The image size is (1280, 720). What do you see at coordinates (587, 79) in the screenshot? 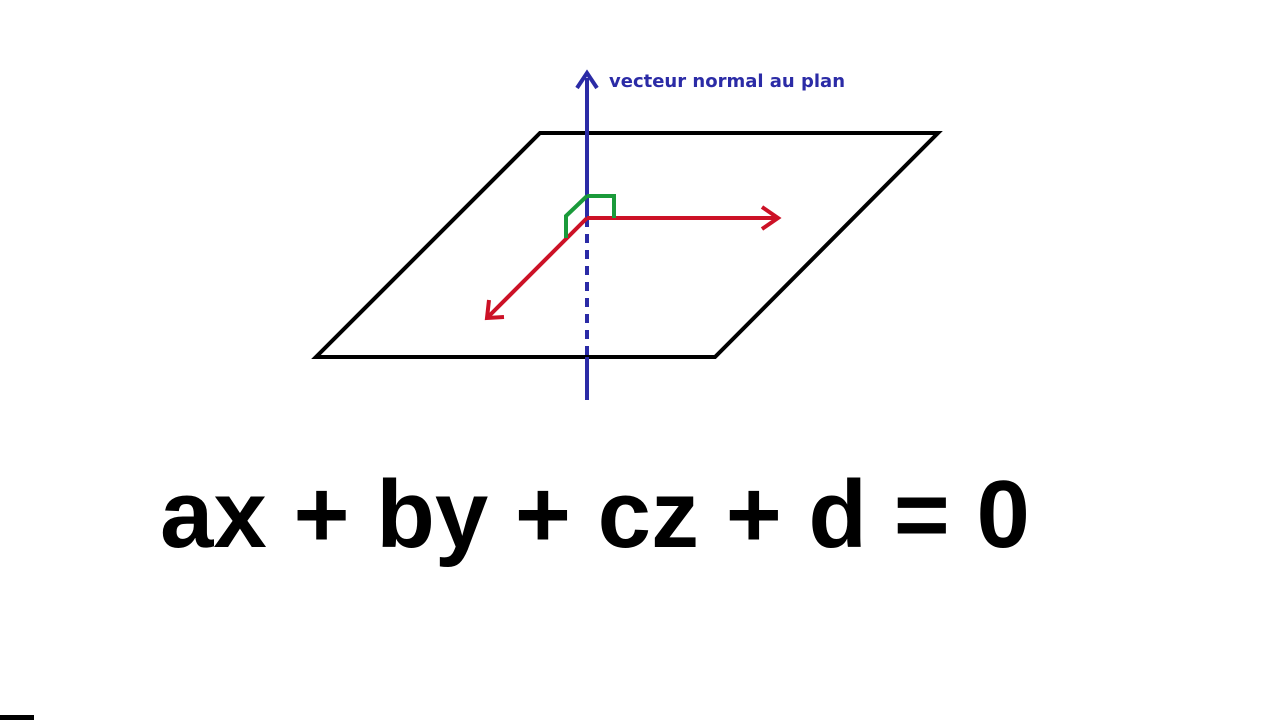
I see `normal-vector-arrowhead` at bounding box center [587, 79].